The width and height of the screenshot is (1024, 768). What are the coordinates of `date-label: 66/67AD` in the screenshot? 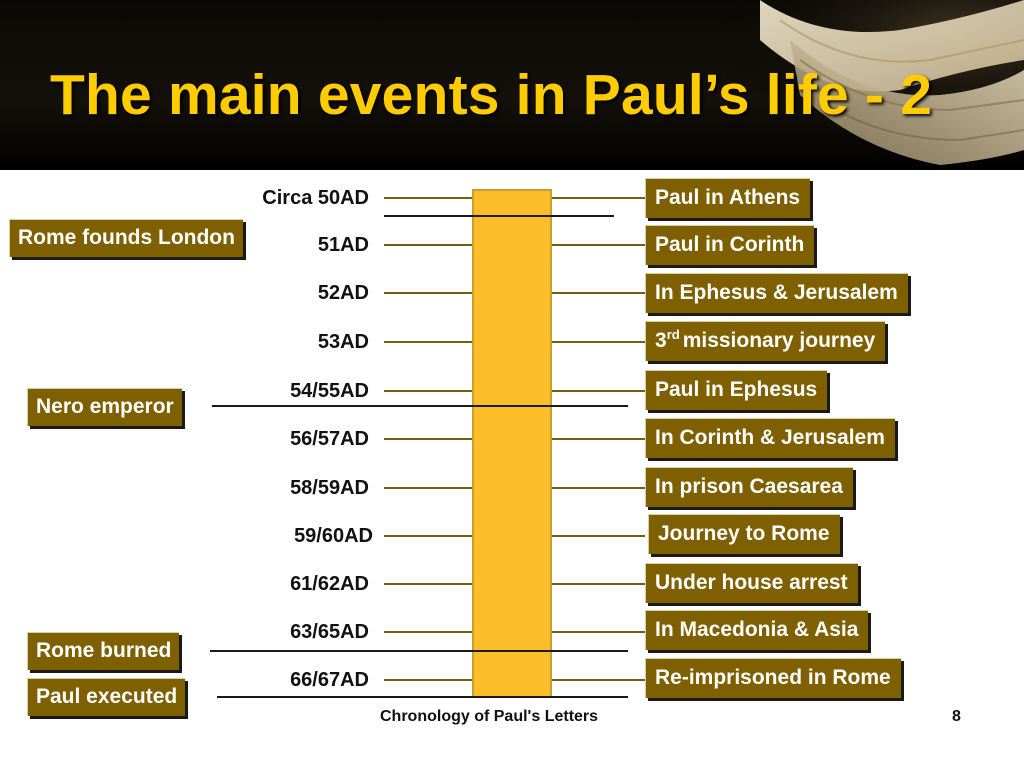 It's located at (329, 680).